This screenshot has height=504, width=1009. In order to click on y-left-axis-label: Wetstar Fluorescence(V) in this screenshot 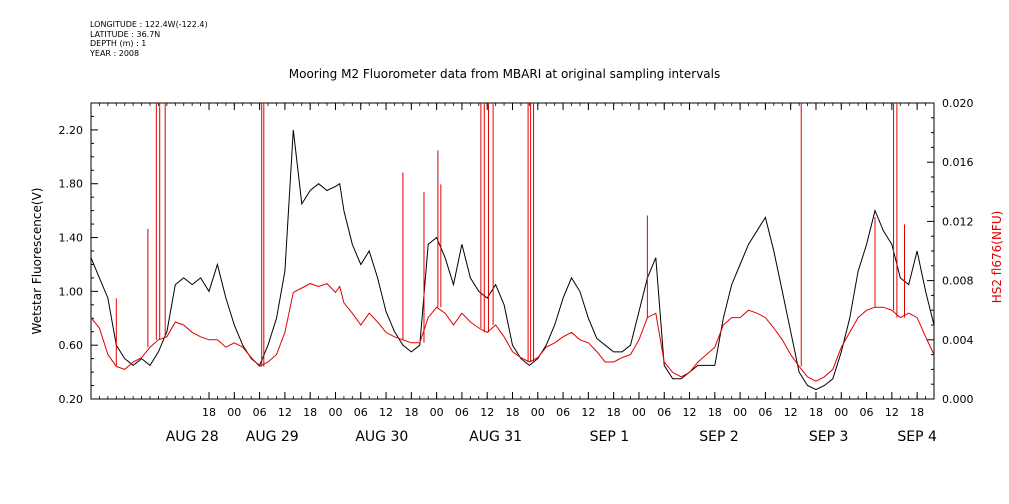, I will do `click(37, 261)`.